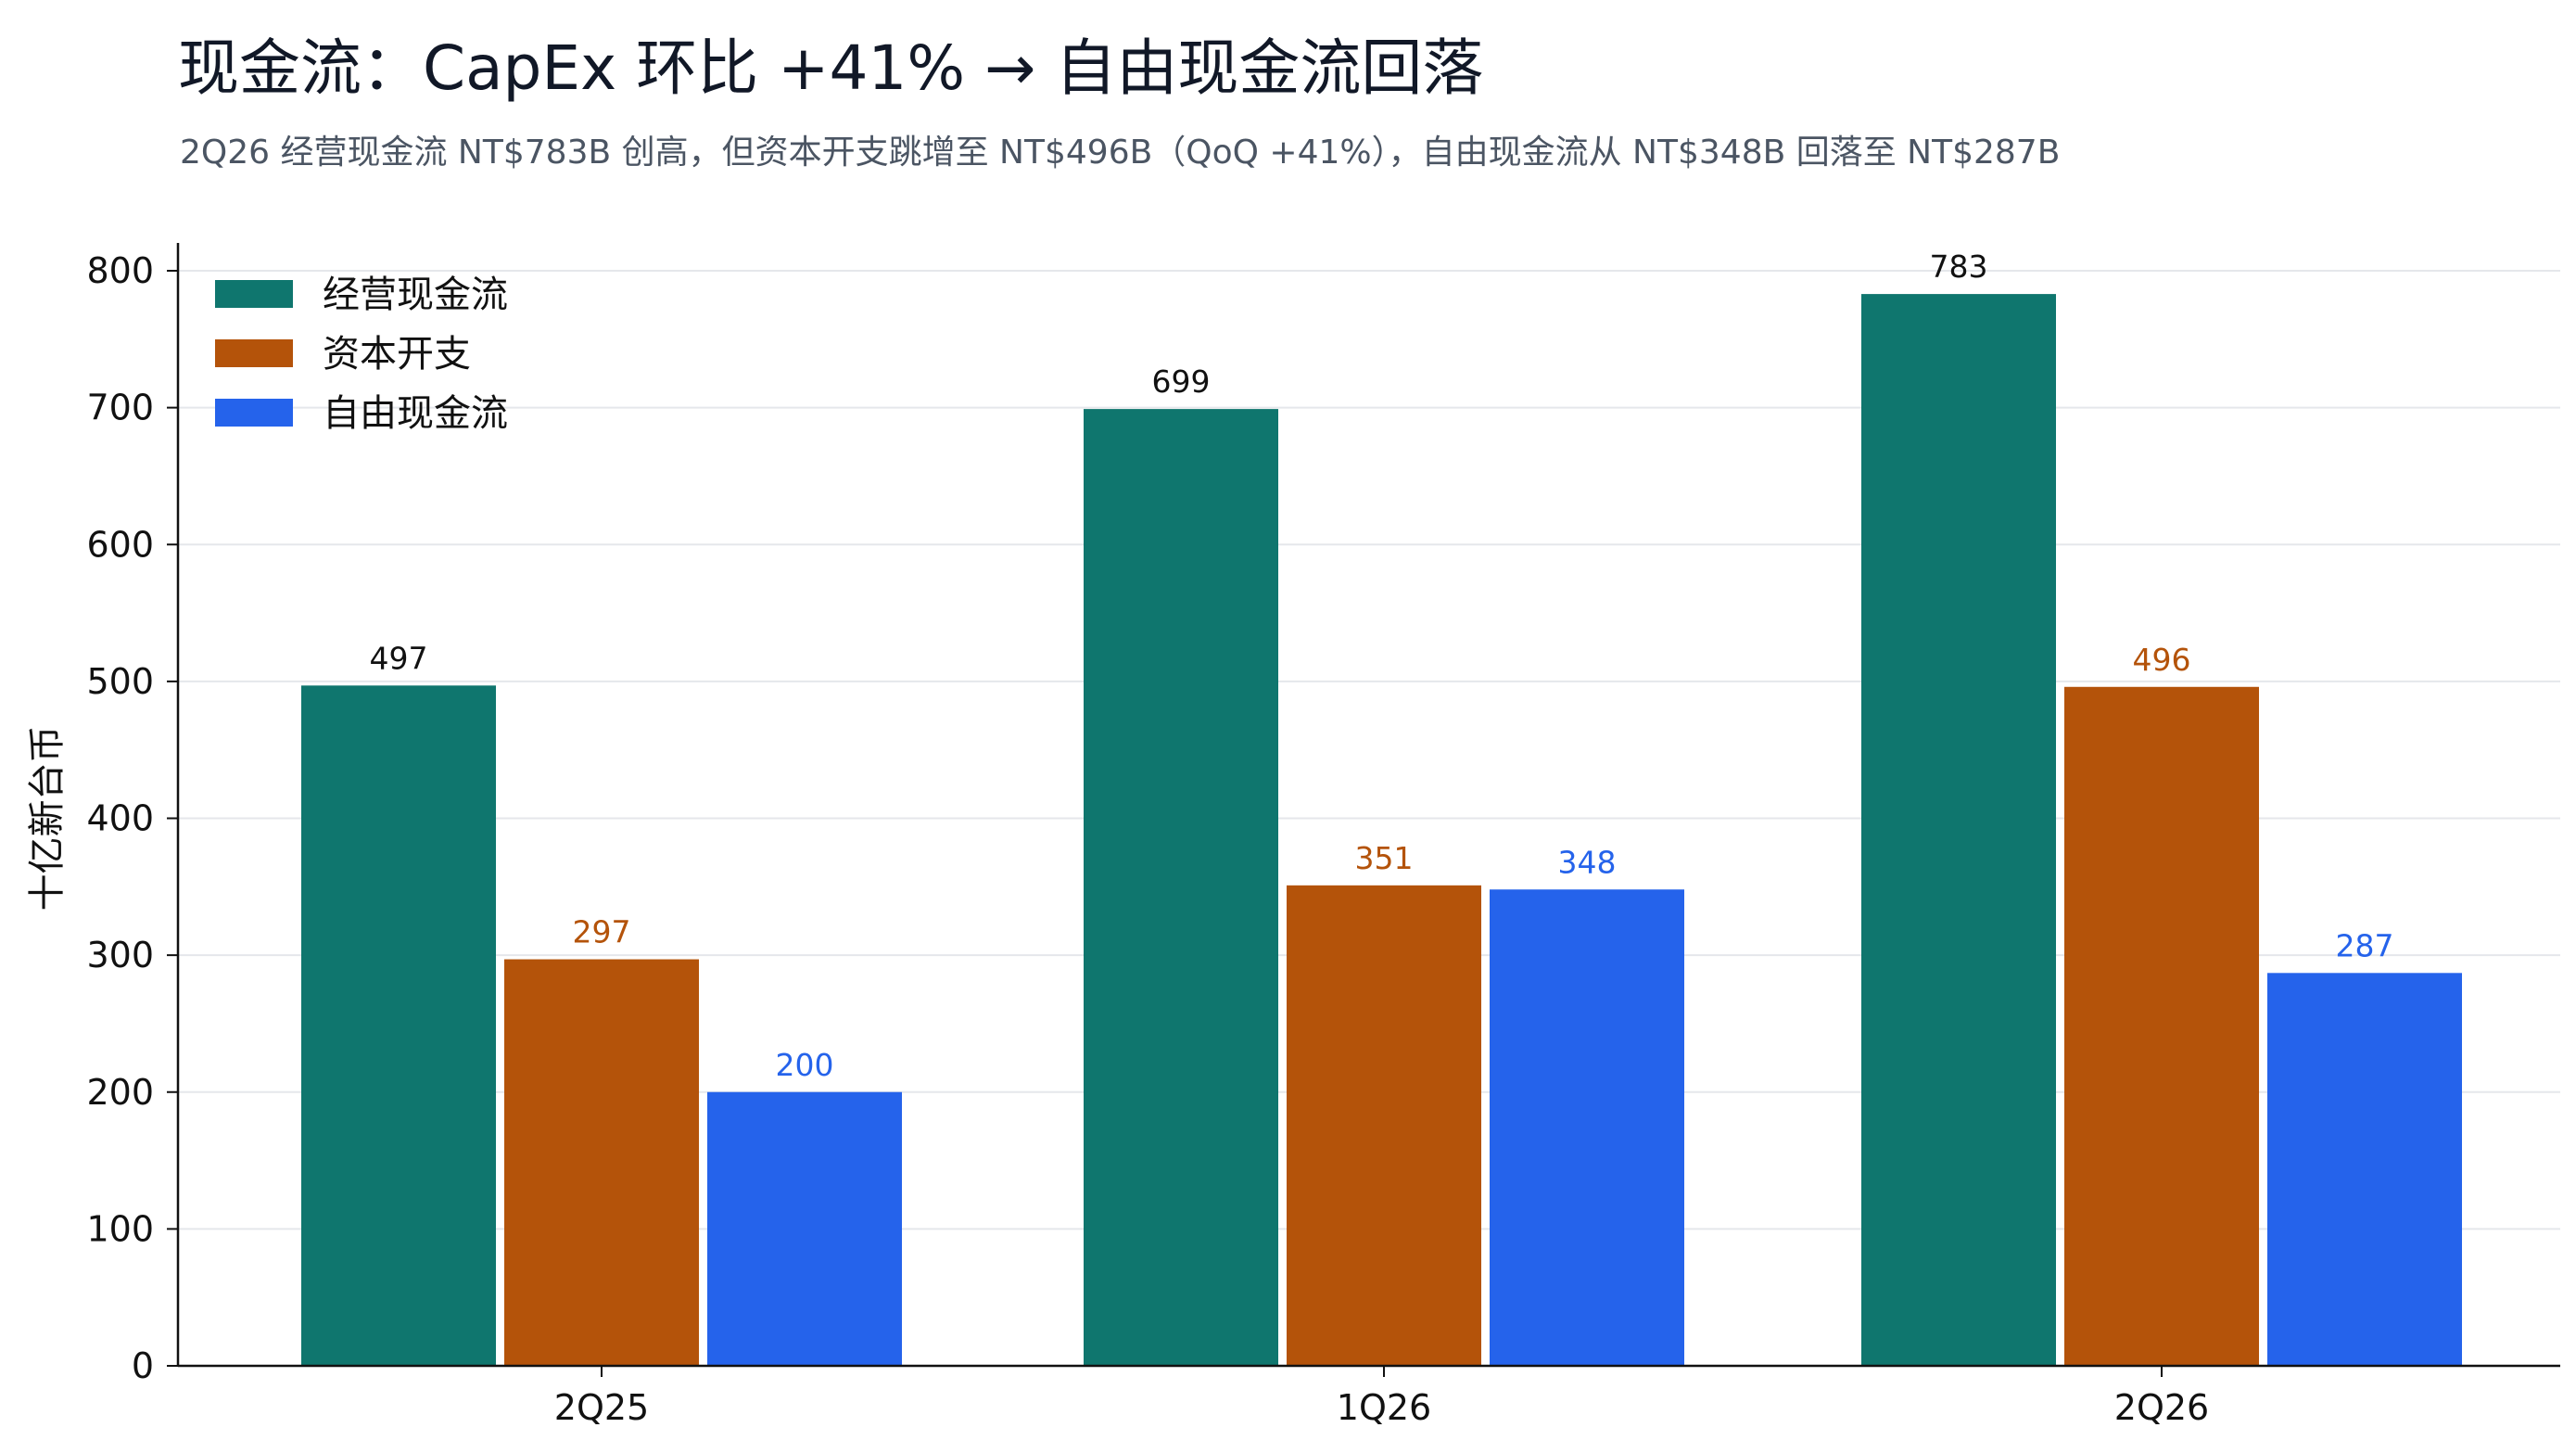  What do you see at coordinates (1181, 381) in the screenshot?
I see `data-label: 699` at bounding box center [1181, 381].